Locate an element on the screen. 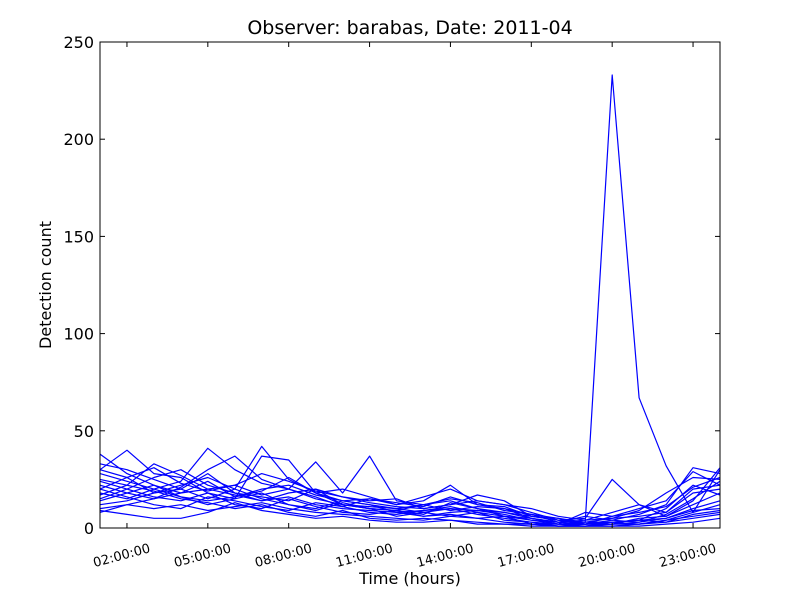 The image size is (800, 600). y-tick-label: 50 is located at coordinates (84, 431).